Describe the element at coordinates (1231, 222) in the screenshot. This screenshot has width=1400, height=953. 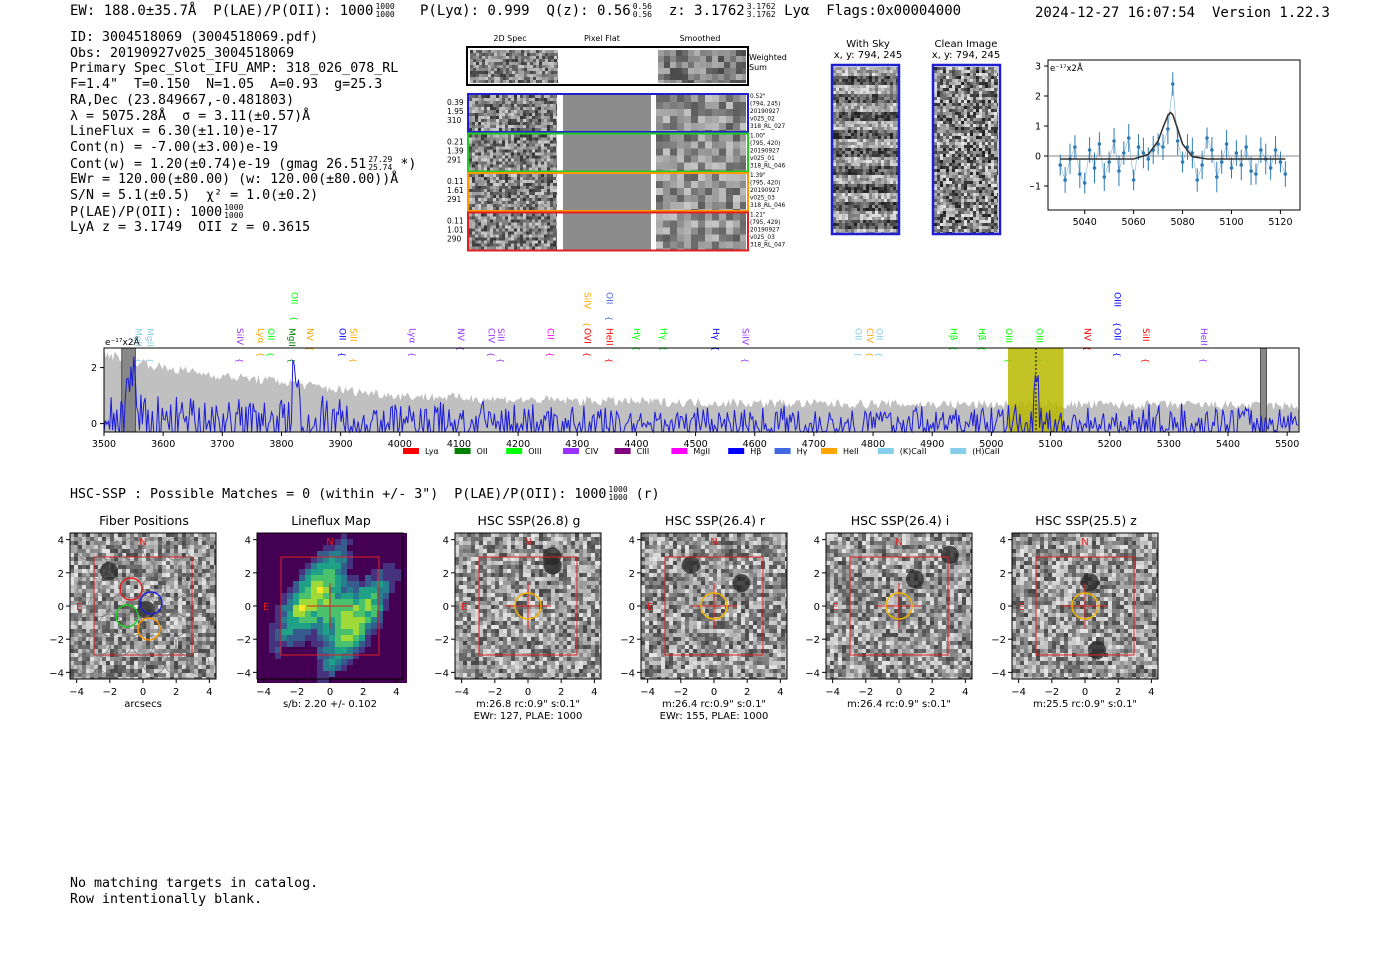
I see `zoom-xtick-label: 5100` at that location.